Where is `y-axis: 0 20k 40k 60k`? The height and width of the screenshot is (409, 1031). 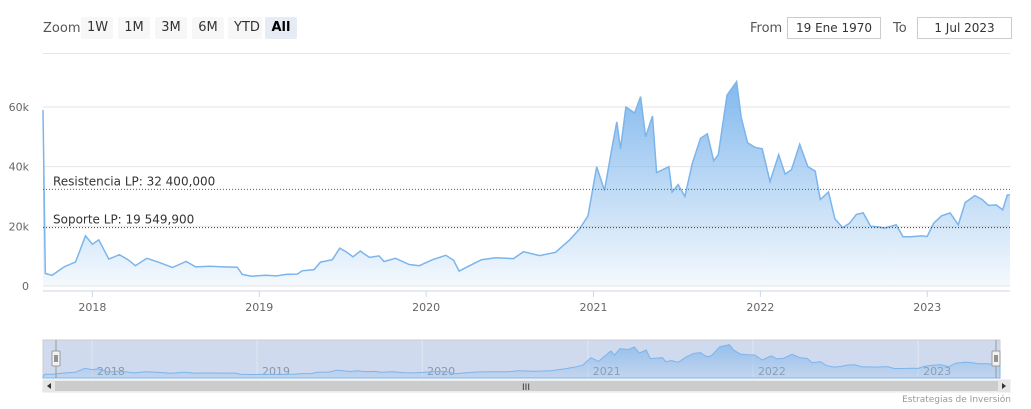
y-axis: 0 20k 40k 60k is located at coordinates (19, 197).